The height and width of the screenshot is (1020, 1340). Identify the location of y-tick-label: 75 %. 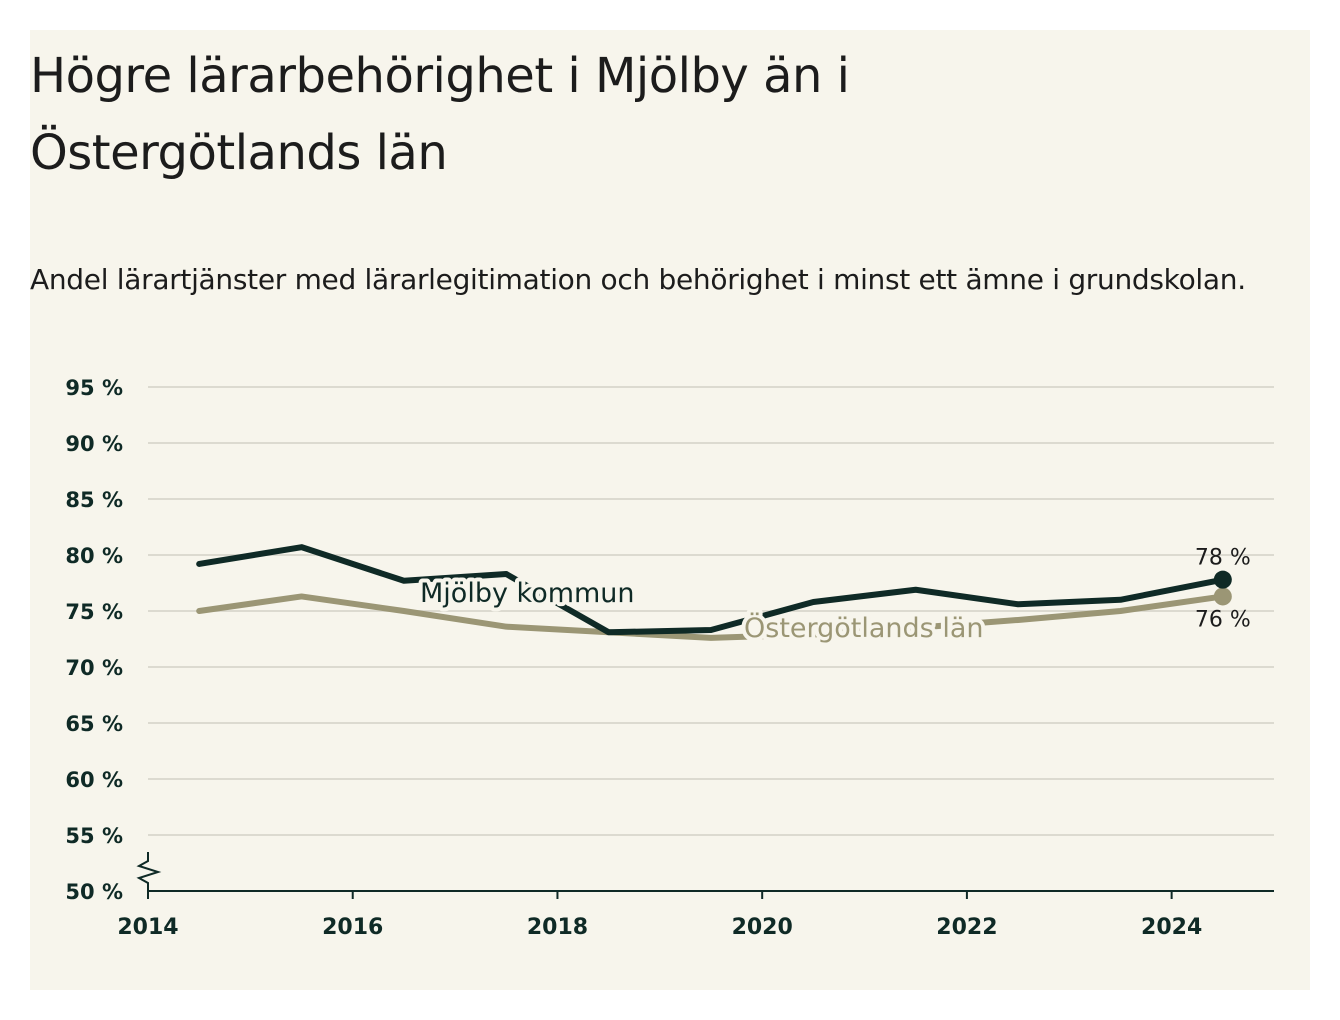
(94, 612).